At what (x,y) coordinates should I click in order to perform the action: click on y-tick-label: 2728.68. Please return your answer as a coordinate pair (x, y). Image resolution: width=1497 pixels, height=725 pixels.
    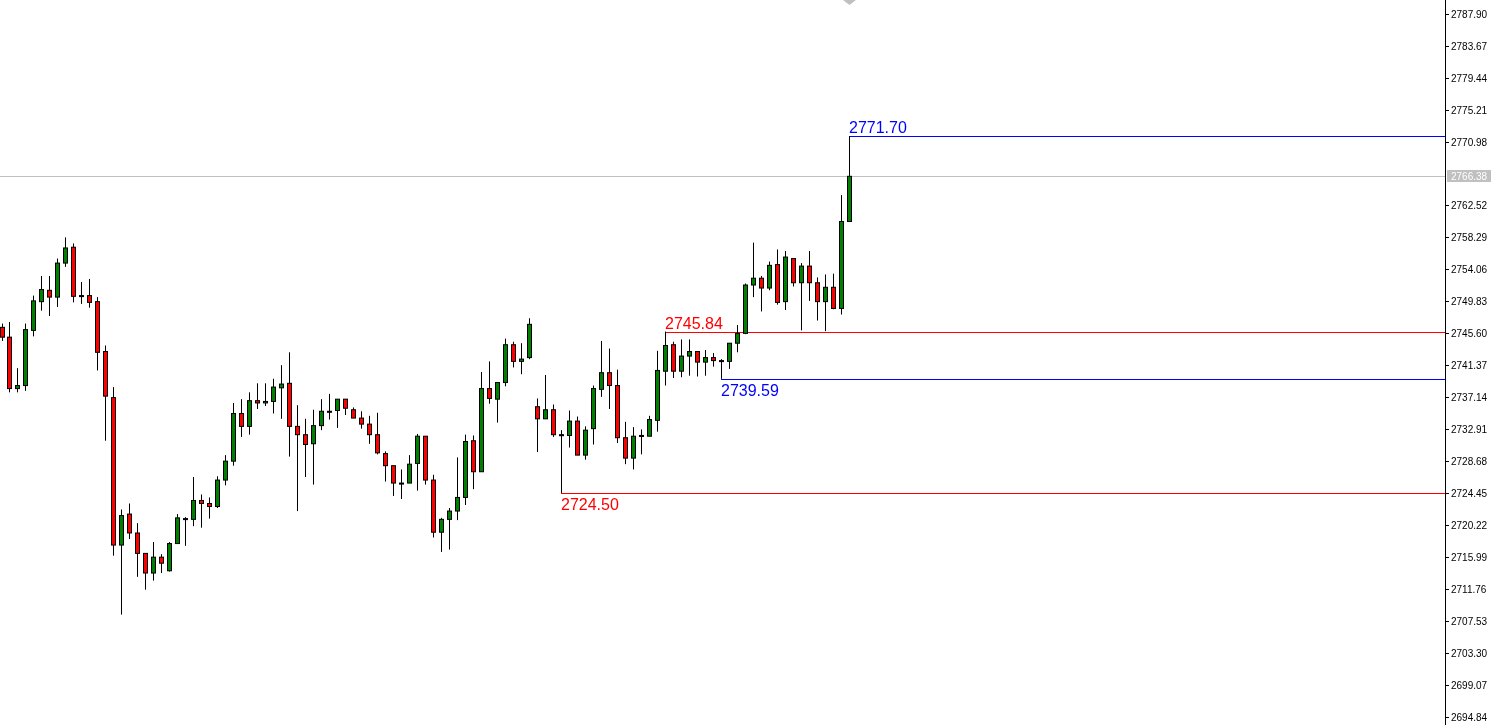
    Looking at the image, I should click on (1469, 461).